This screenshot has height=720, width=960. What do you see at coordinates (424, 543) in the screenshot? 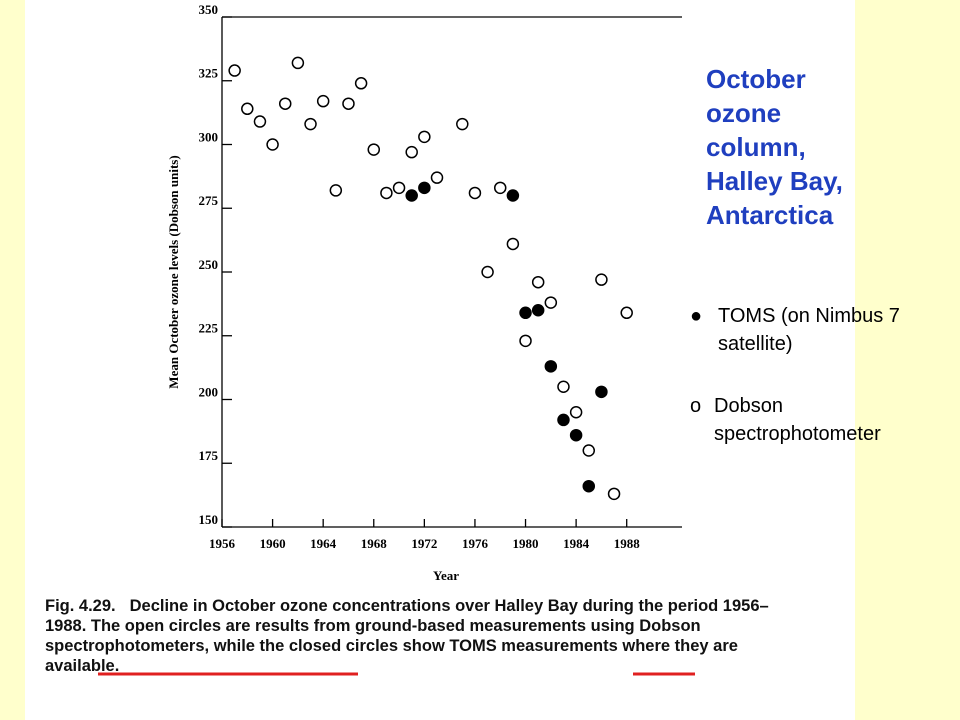
I see `x-tick-label: 1972` at bounding box center [424, 543].